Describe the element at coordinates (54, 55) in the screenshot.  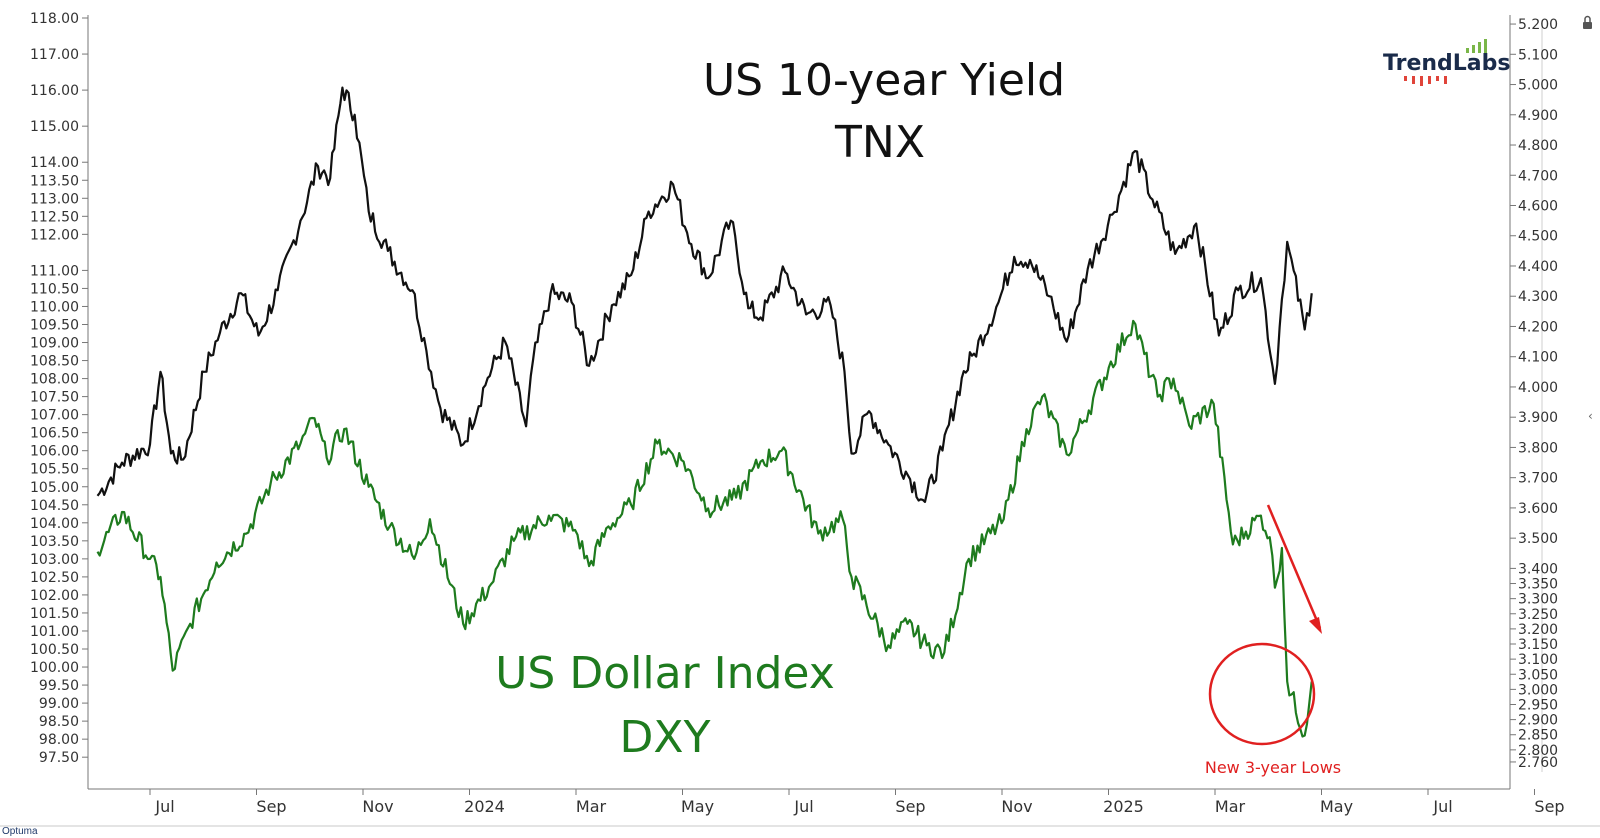
I see `left-tick-label: 117.00` at that location.